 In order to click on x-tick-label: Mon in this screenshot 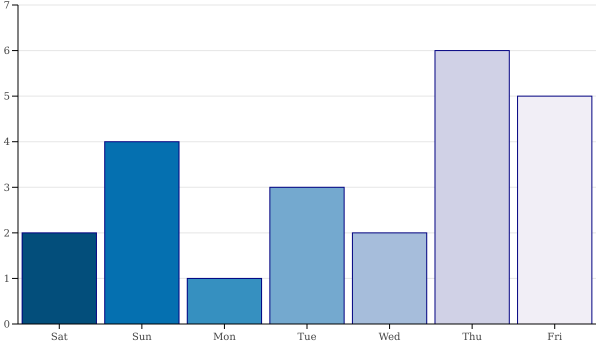, I will do `click(224, 337)`.